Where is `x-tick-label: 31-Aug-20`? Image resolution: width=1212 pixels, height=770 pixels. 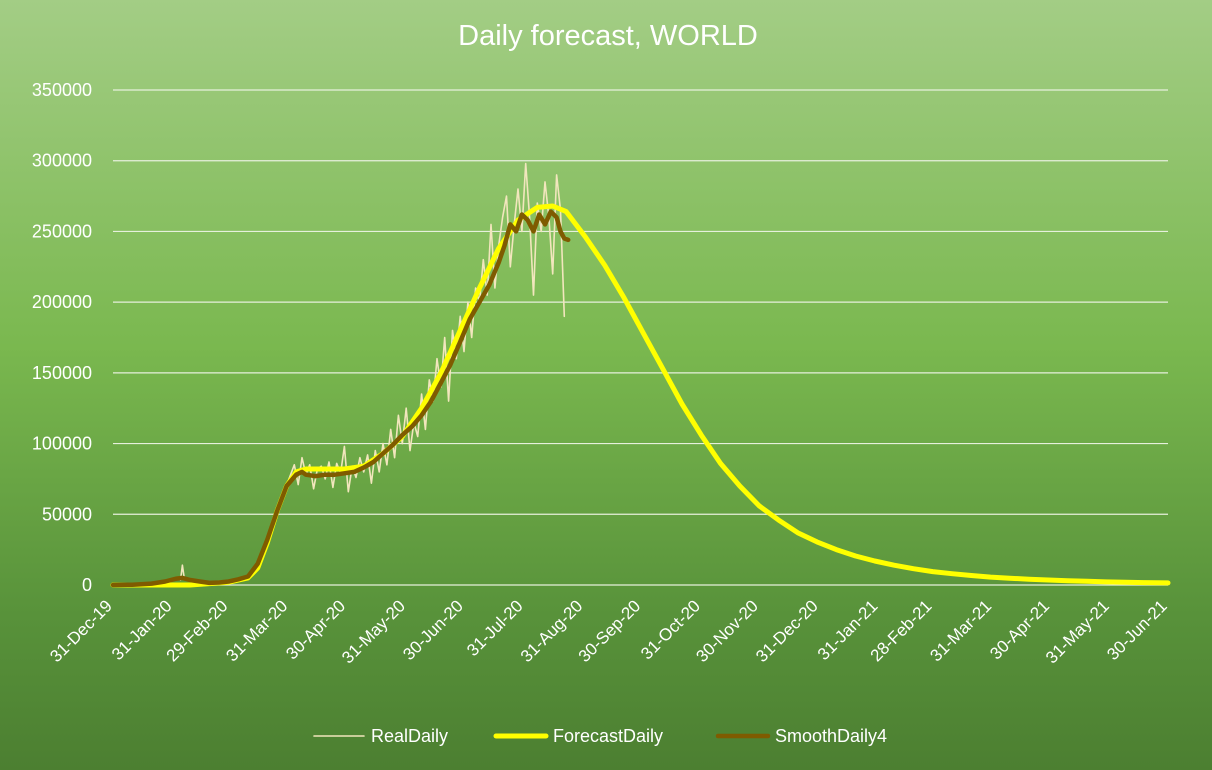 x-tick-label: 31-Aug-20 is located at coordinates (552, 631).